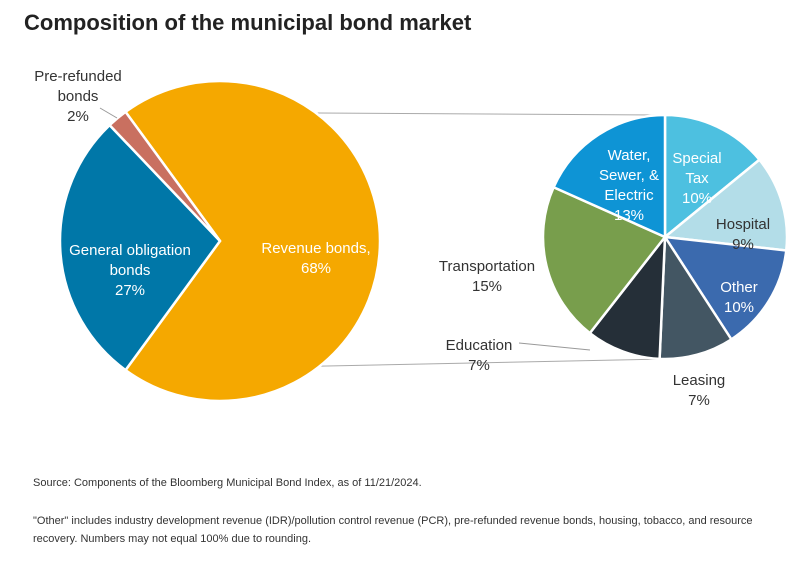 This screenshot has width=800, height=569. Describe the element at coordinates (108, 113) in the screenshot. I see `leader-line-pre-refunded` at that location.